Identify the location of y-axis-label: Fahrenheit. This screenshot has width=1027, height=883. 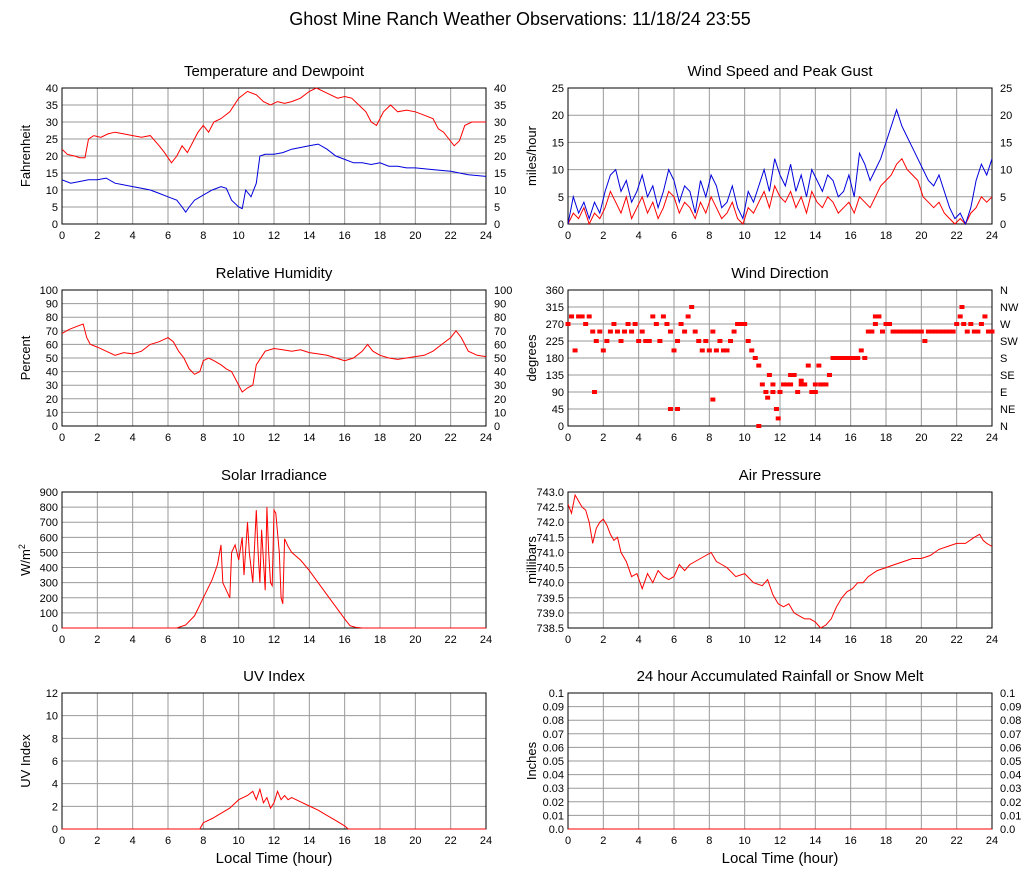
(25, 156).